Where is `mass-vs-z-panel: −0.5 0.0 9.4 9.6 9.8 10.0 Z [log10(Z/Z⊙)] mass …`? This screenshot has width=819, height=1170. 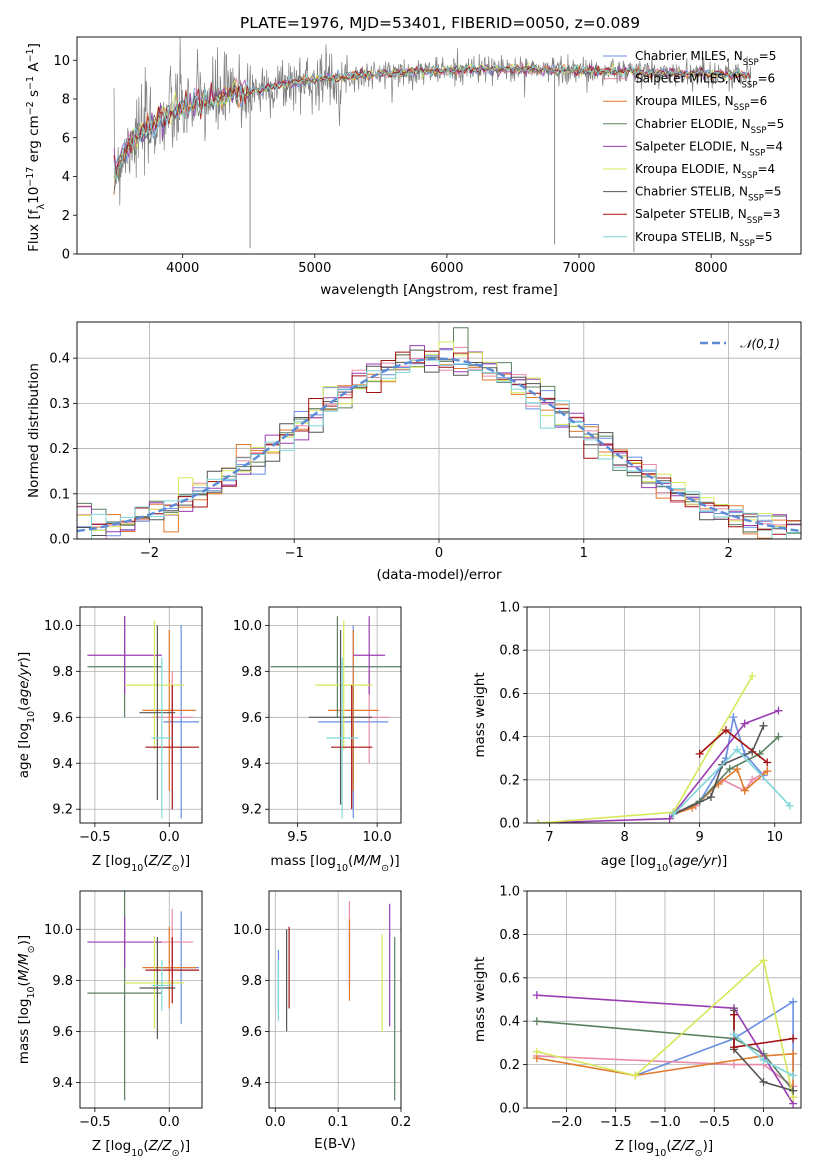 mass-vs-z-panel: −0.5 0.0 9.4 9.6 9.8 10.0 Z [log10(Z/Z⊙)] mass … is located at coordinates (109, 1024).